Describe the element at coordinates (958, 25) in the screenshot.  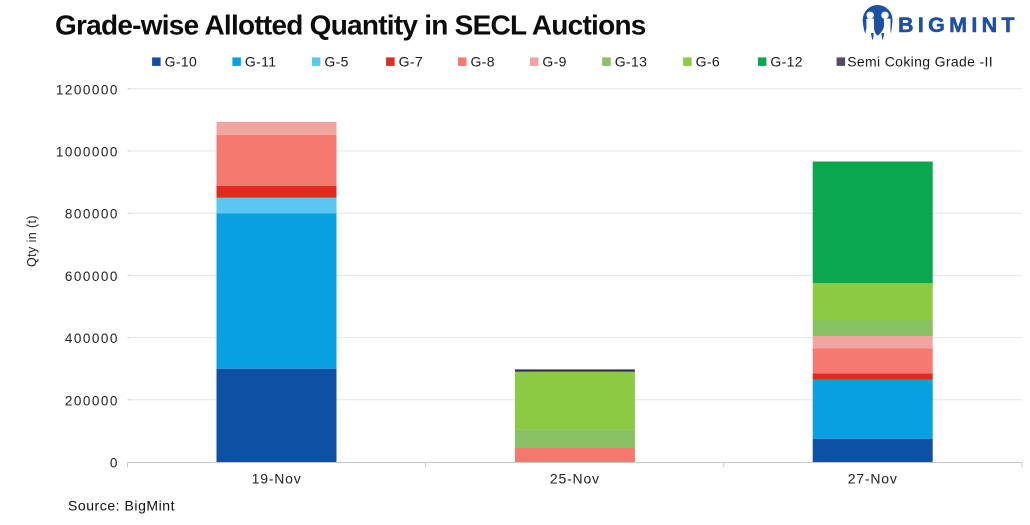
I see `svg-text: BIGMINT` at that location.